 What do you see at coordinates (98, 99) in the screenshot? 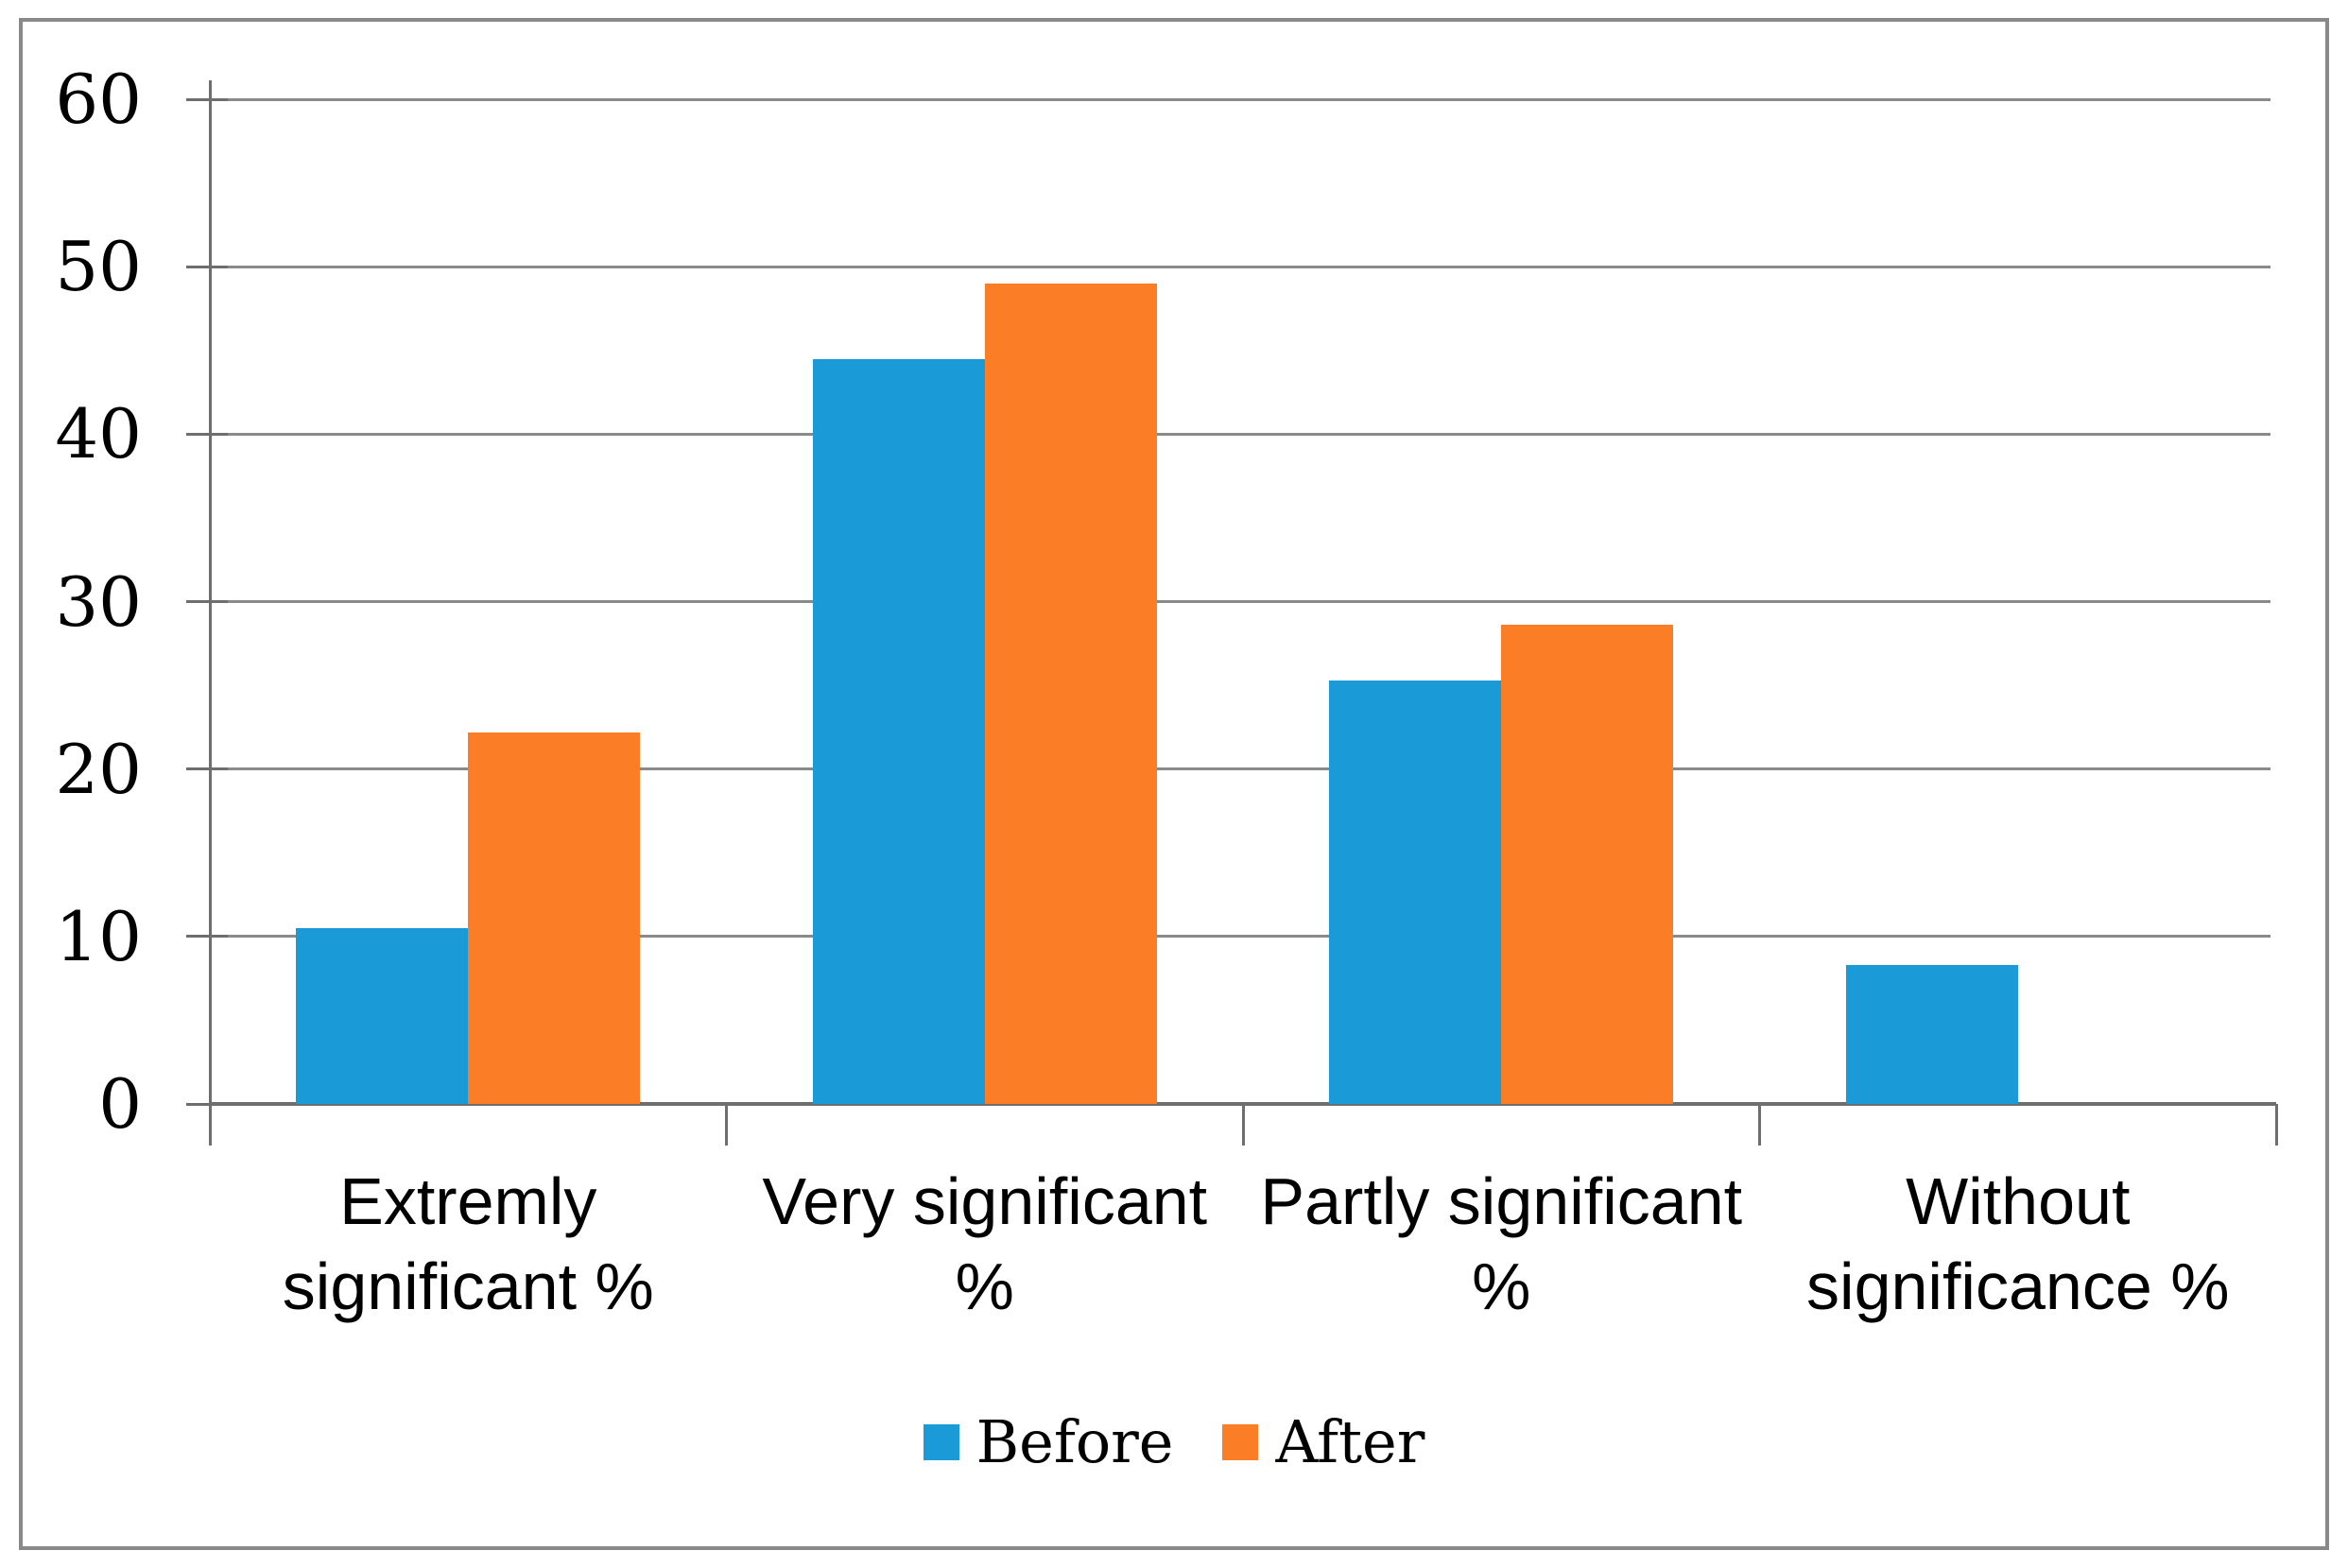
I see `y-tick-label-60: 60` at bounding box center [98, 99].